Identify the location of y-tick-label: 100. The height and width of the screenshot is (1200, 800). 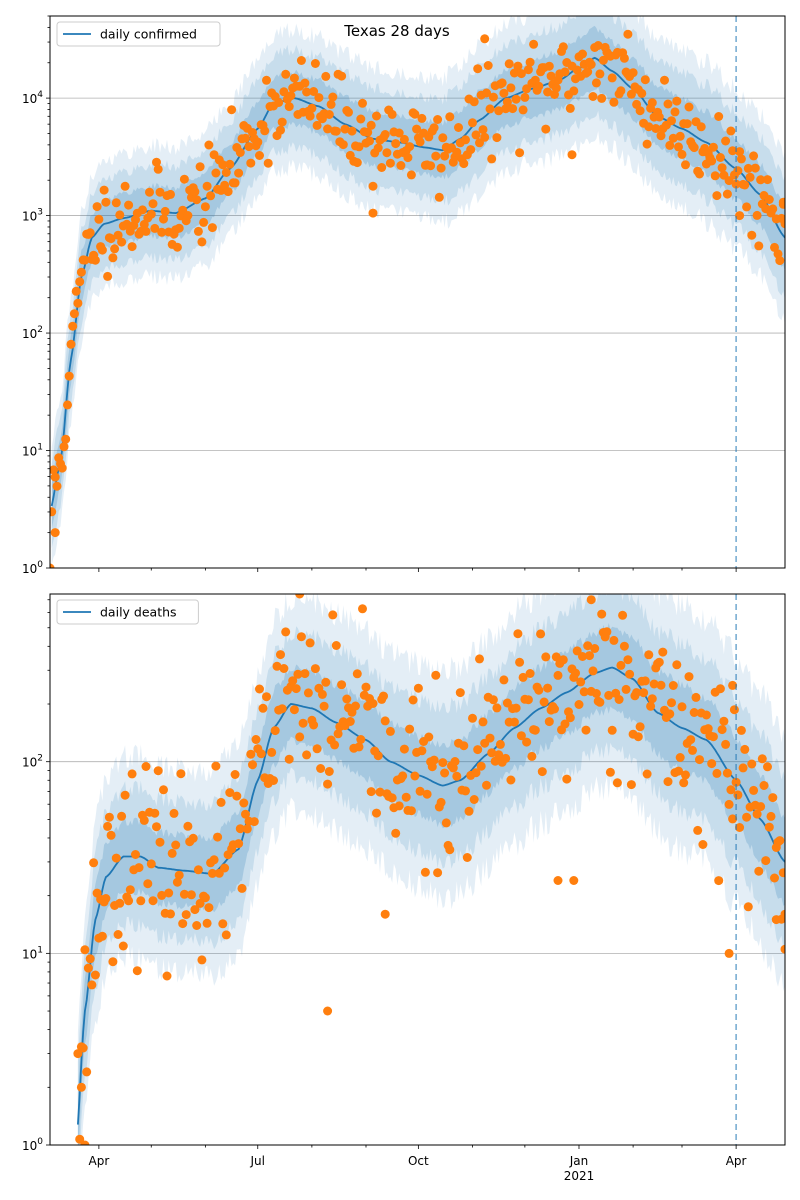
(32, 568).